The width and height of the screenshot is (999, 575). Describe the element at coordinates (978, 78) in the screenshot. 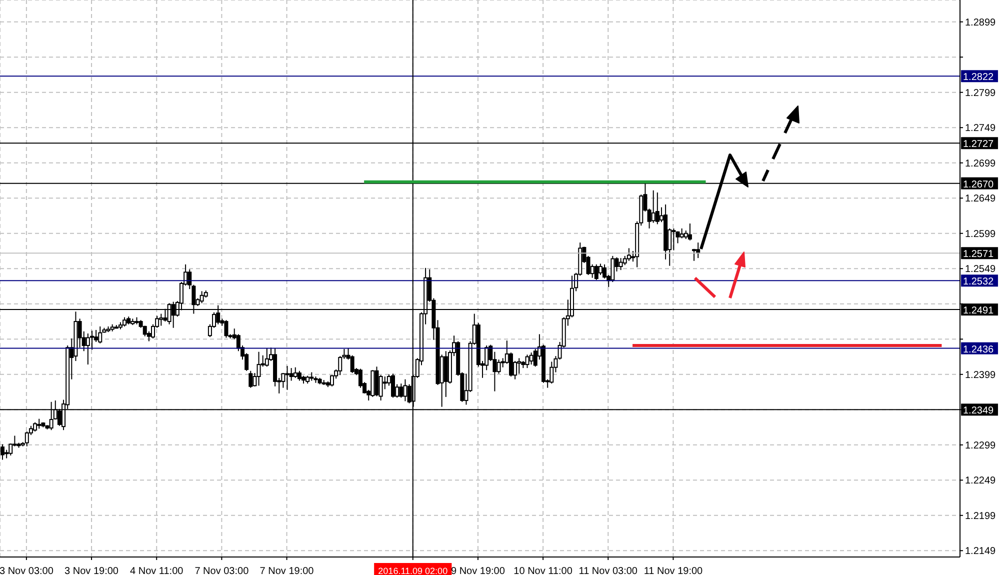

I see `ref-line-label: 1.2822` at that location.